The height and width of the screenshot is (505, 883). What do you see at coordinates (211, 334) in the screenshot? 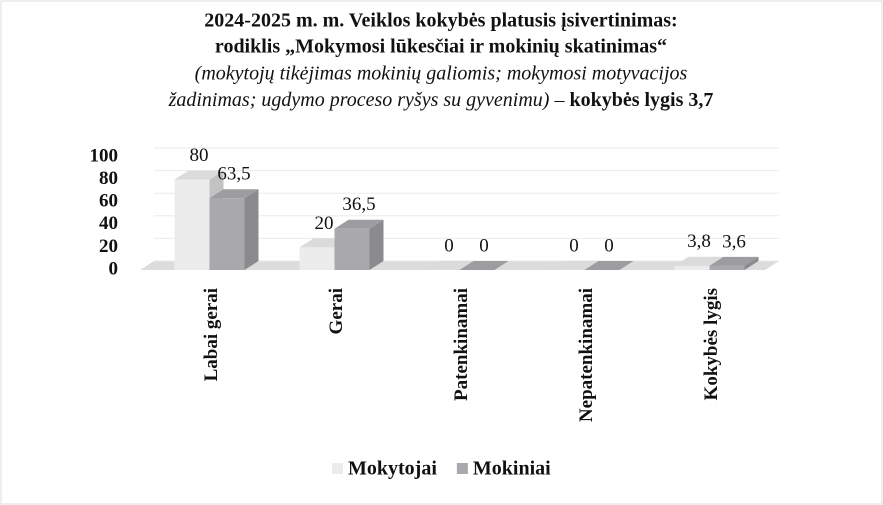
I see `x-tick-label: Labai gerai` at bounding box center [211, 334].